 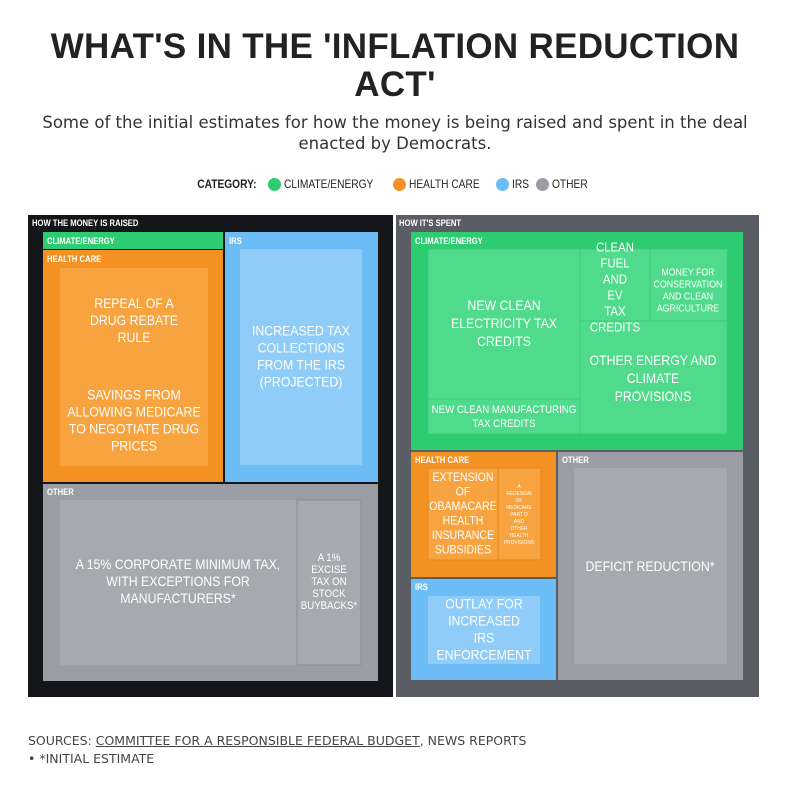 I want to click on spent-other-header: OTHER, so click(x=575, y=459).